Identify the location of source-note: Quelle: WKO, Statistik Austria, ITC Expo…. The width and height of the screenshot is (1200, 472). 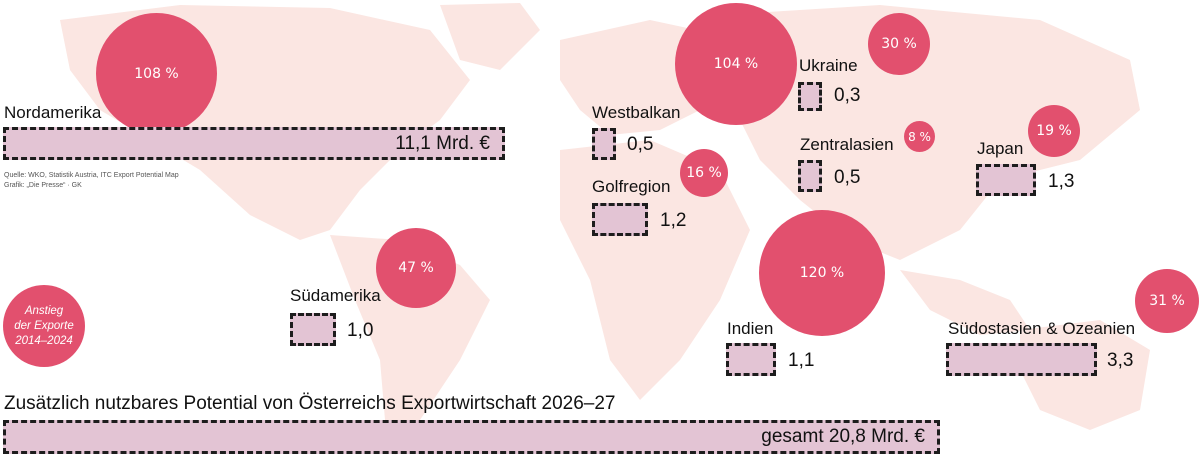
(91, 181).